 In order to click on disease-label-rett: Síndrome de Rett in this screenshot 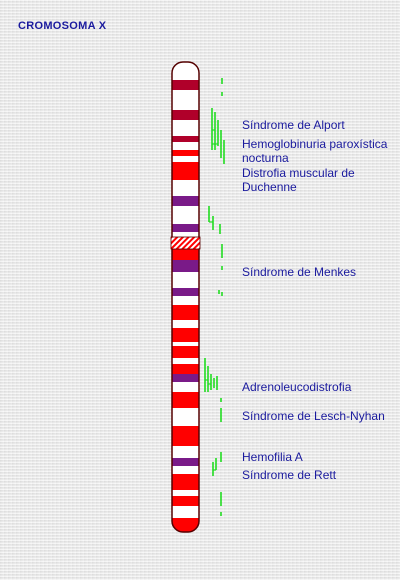, I will do `click(289, 475)`.